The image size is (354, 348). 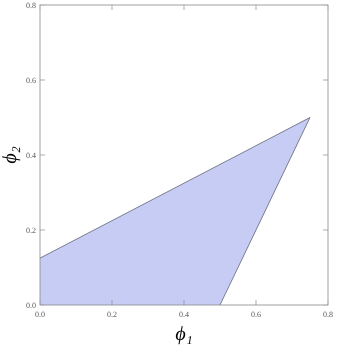 What do you see at coordinates (31, 305) in the screenshot?
I see `y-tick-label: 0.0` at bounding box center [31, 305].